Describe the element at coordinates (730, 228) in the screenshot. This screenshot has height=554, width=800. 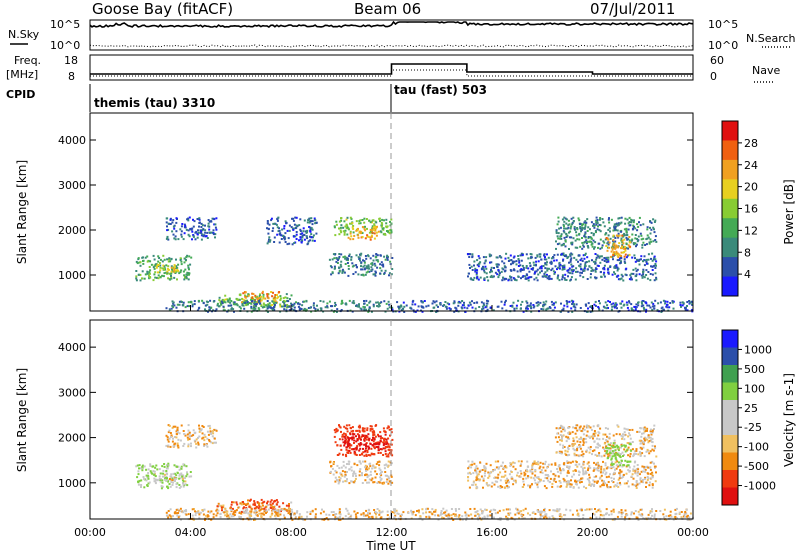
I see `colorbar-swatch` at that location.